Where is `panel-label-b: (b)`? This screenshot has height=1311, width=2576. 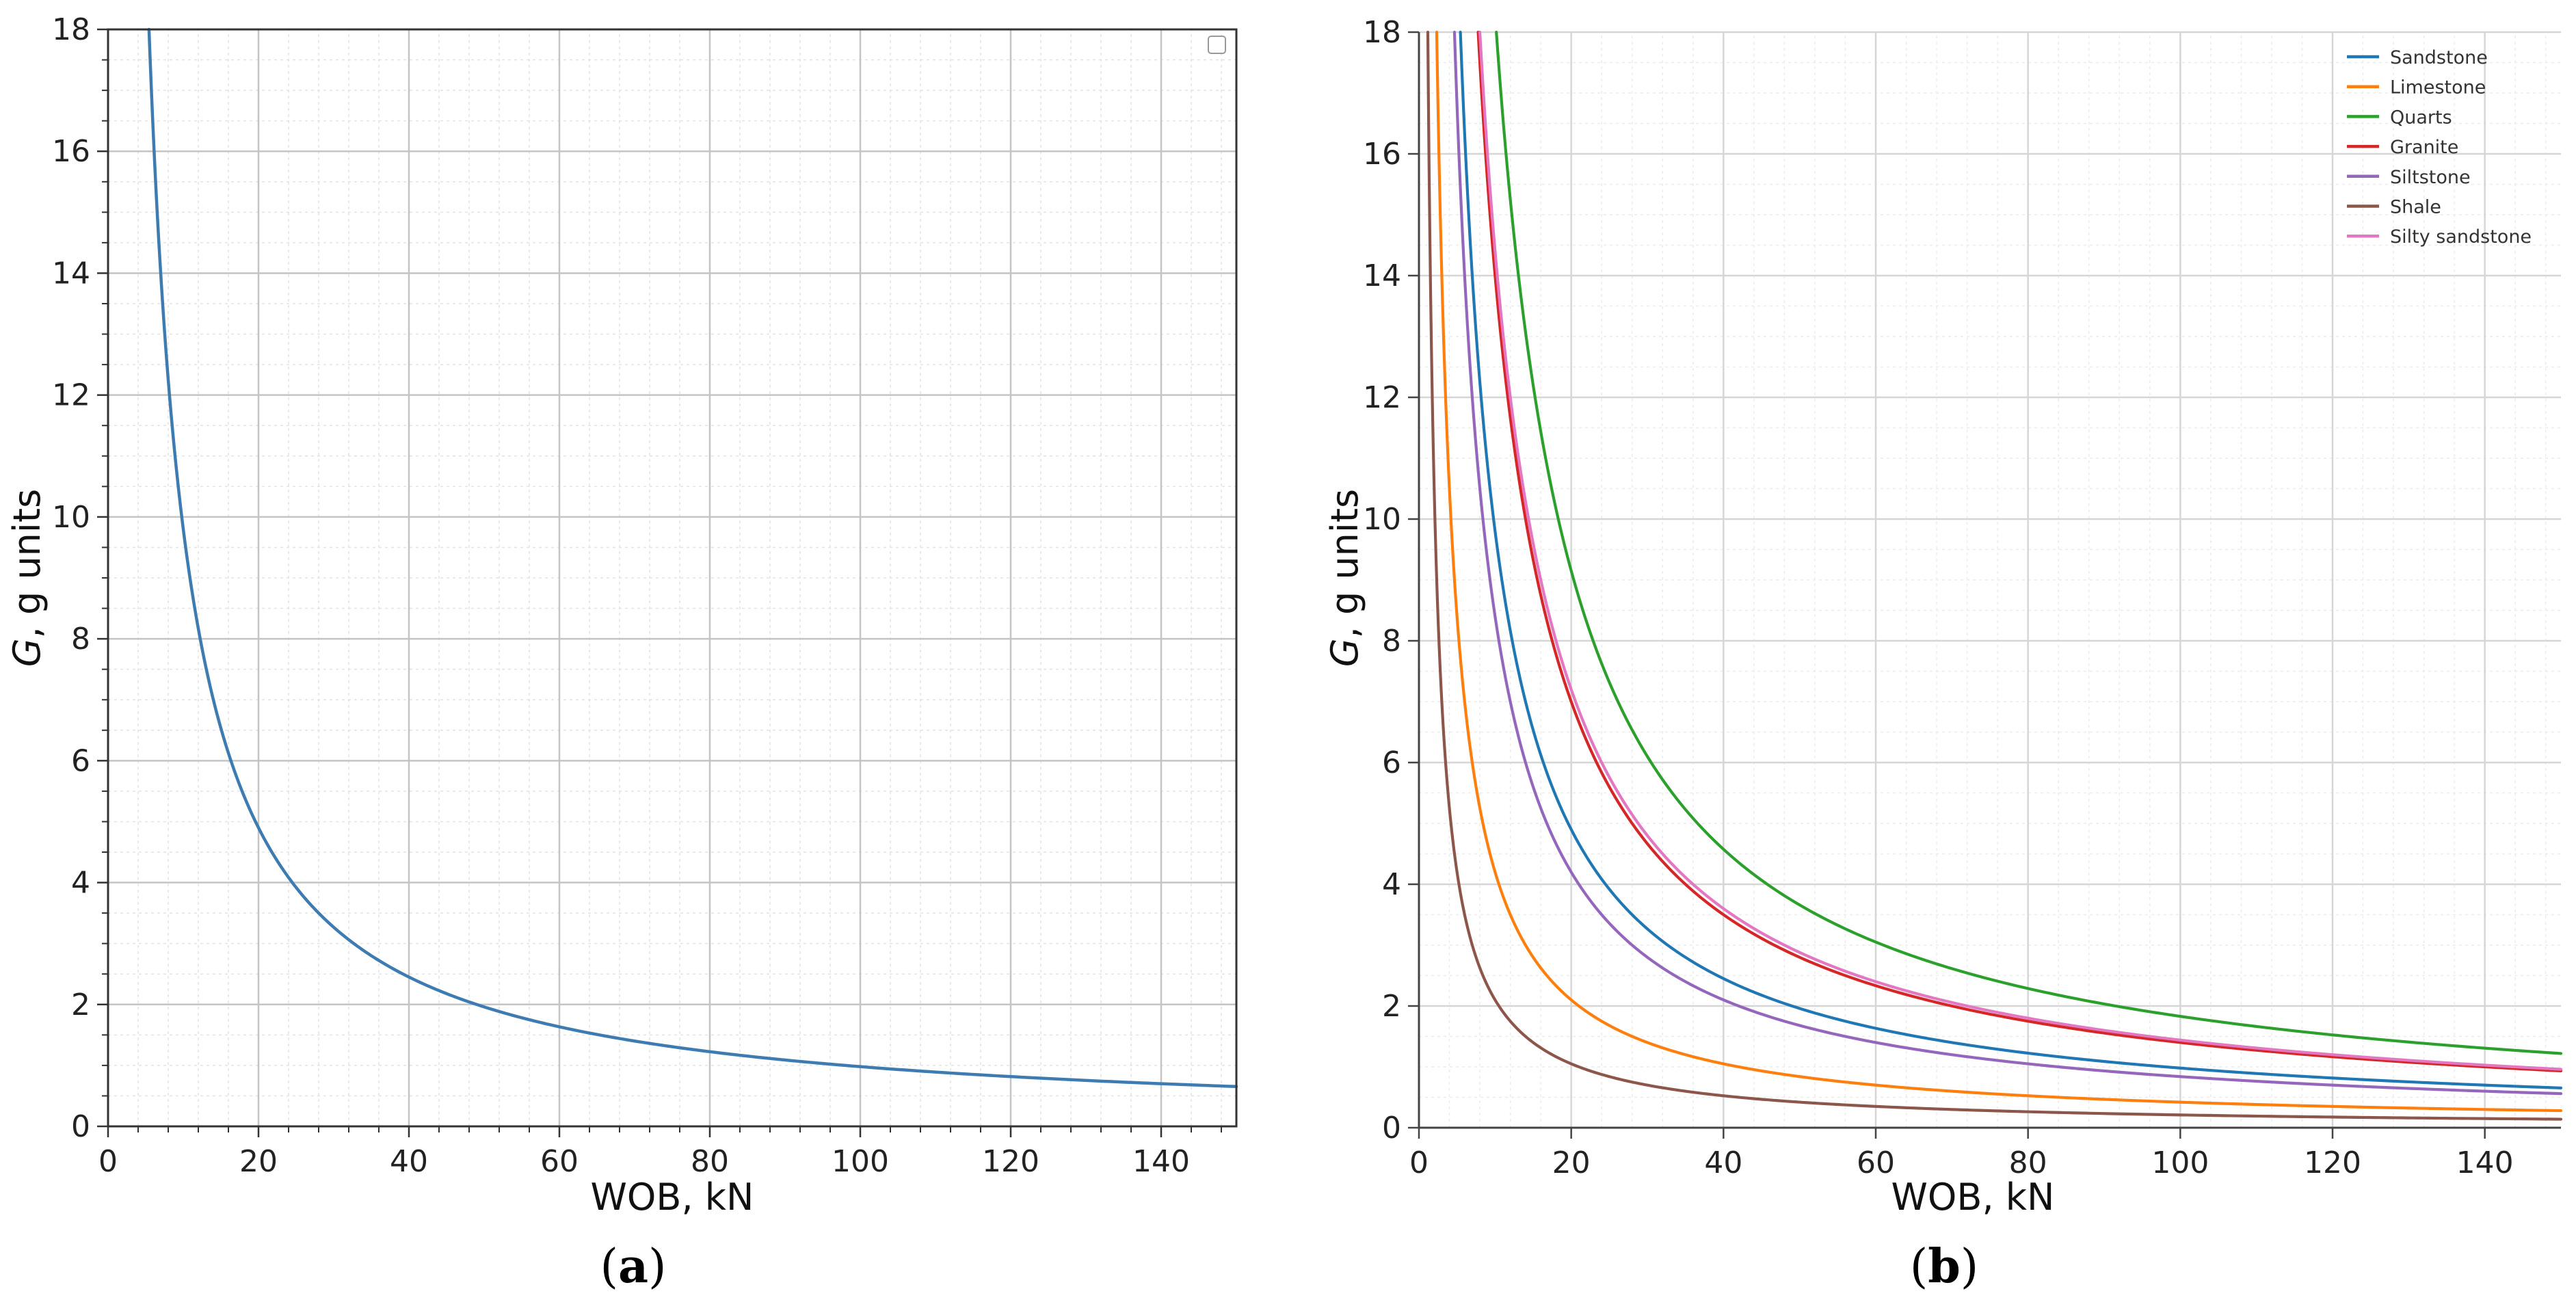 panel-label-b: (b) is located at coordinates (1944, 1266).